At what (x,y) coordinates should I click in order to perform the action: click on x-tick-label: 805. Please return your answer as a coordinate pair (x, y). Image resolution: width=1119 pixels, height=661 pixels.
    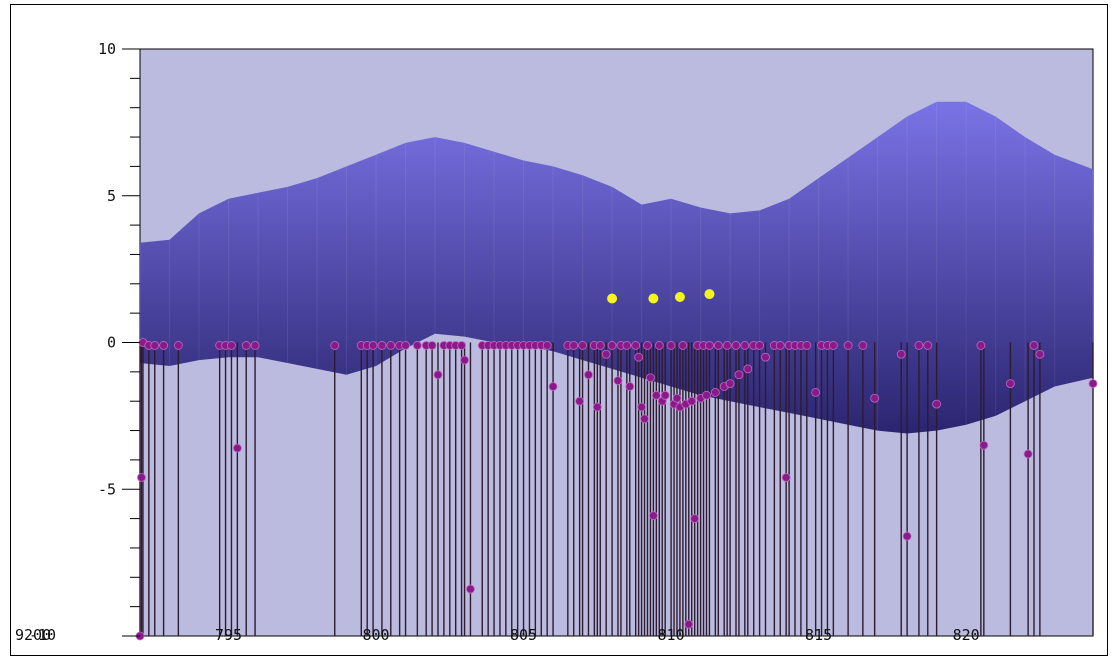
    Looking at the image, I should click on (523, 635).